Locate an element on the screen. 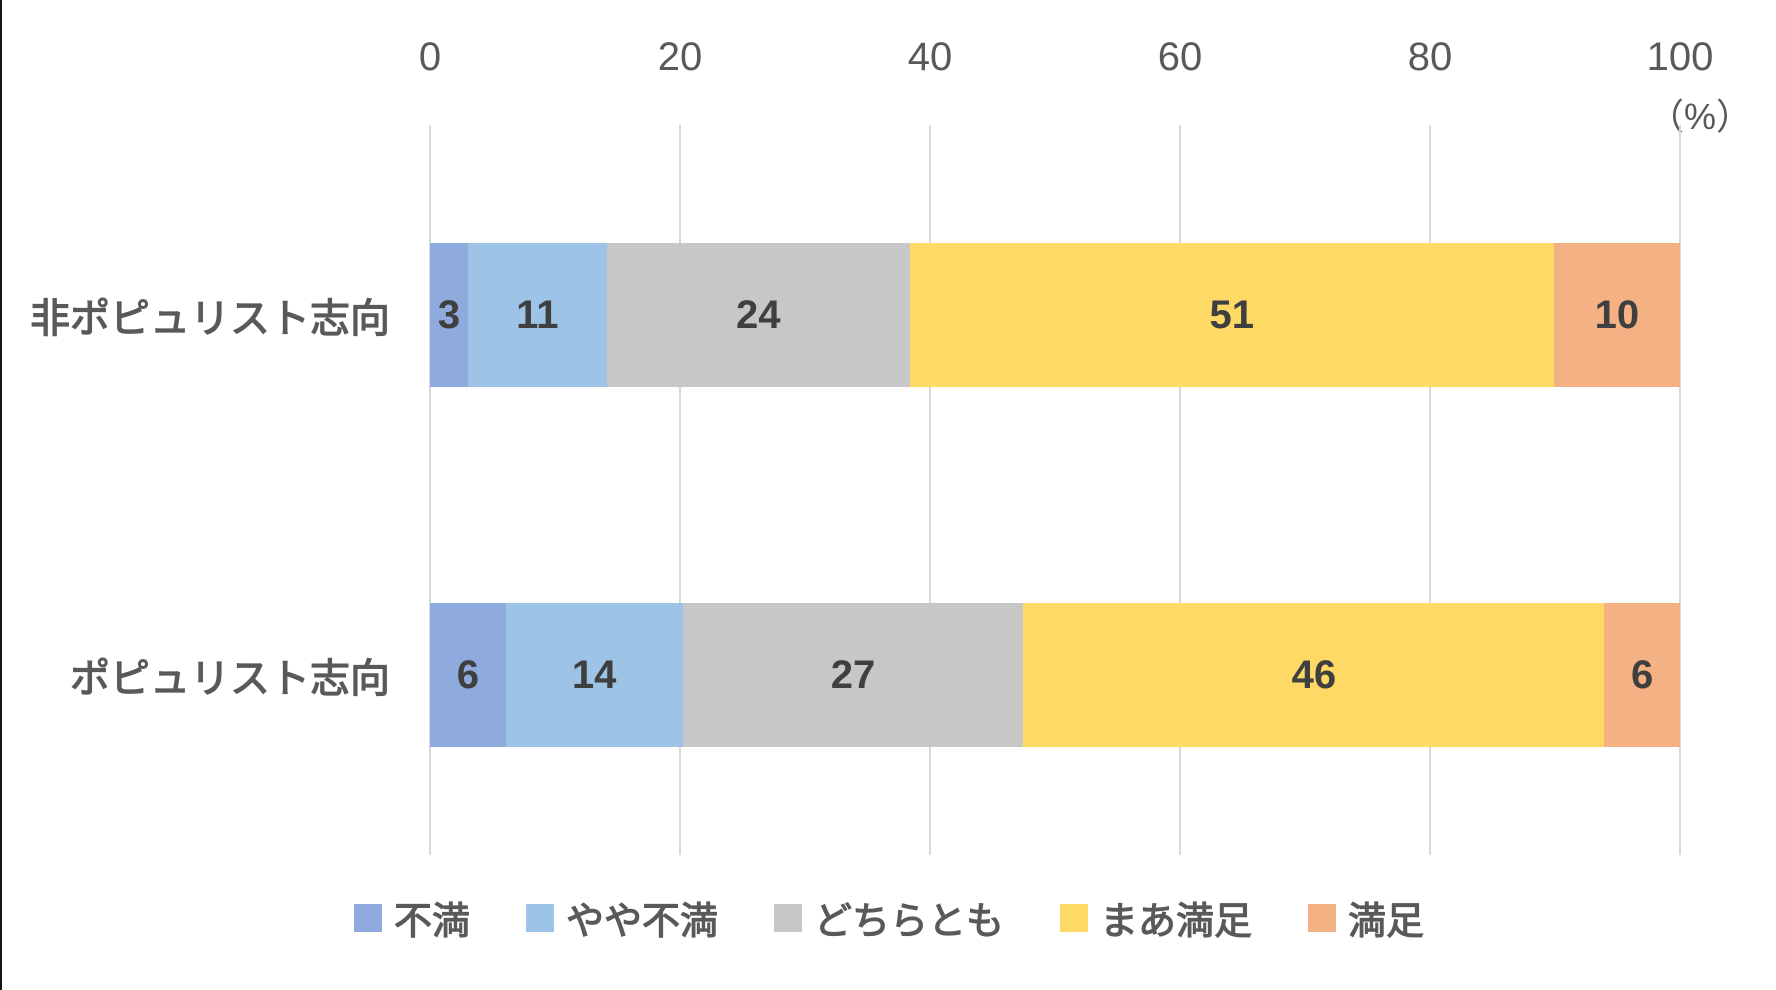 This screenshot has height=990, width=1776. category-label-populist: ポピュリスト志向 is located at coordinates (230, 679).